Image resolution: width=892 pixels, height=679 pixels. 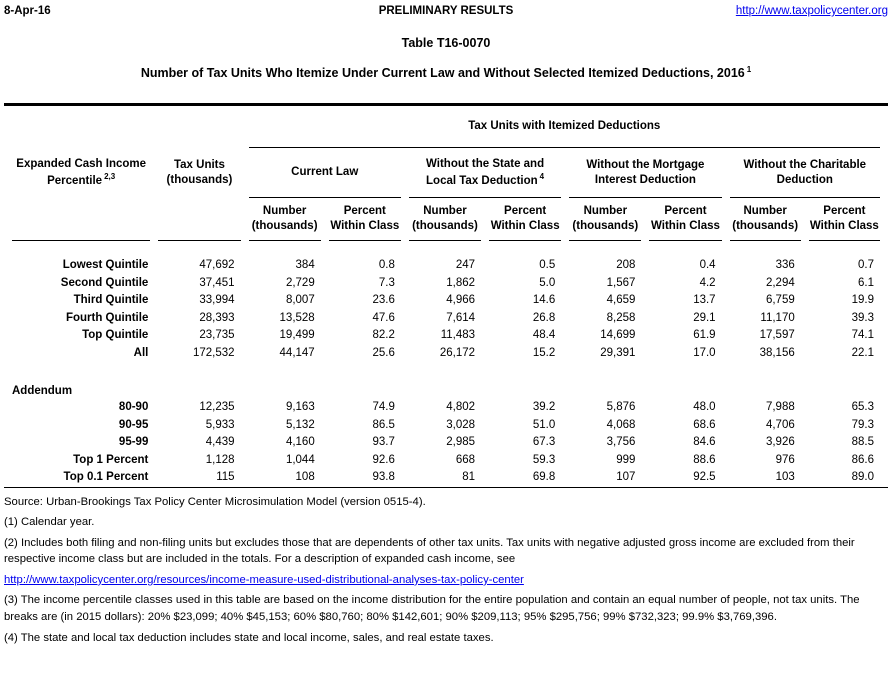 What do you see at coordinates (704, 407) in the screenshot?
I see `table-cell: 48.0` at bounding box center [704, 407].